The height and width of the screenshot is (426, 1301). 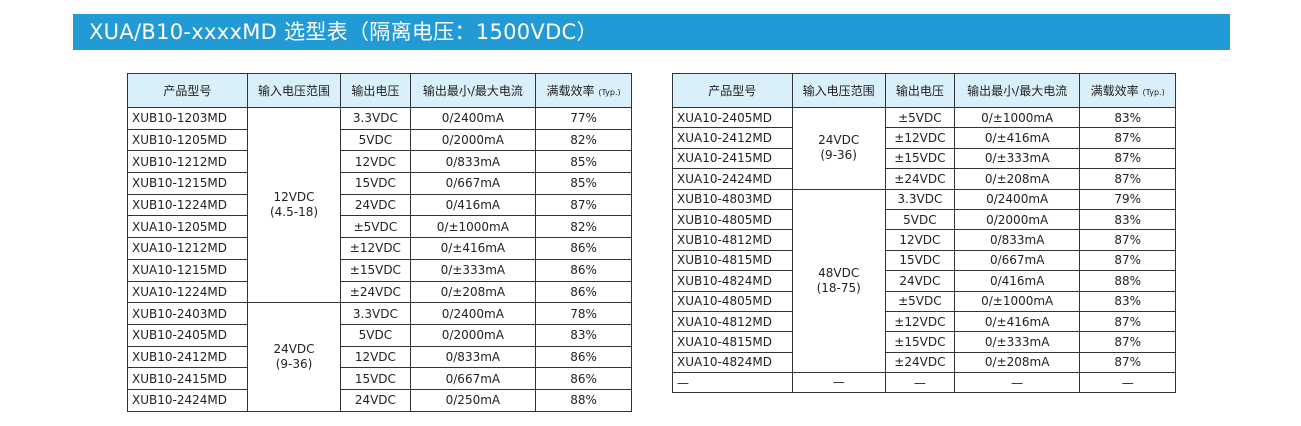 I want to click on model-cell: XUA10-1224MD, so click(x=187, y=292).